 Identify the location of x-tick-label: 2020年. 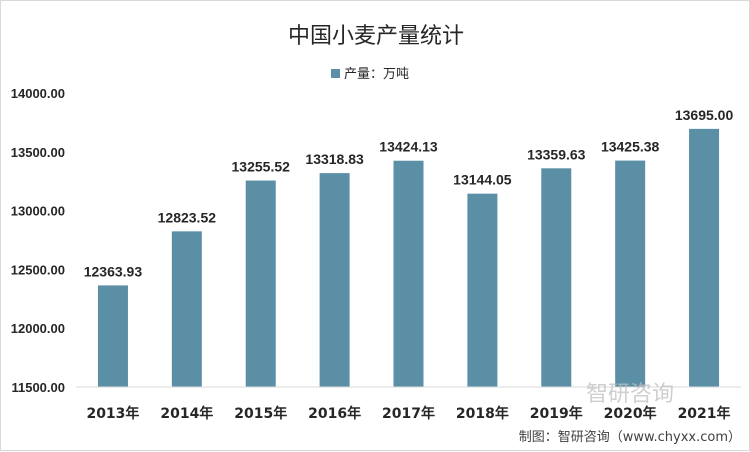
(630, 413).